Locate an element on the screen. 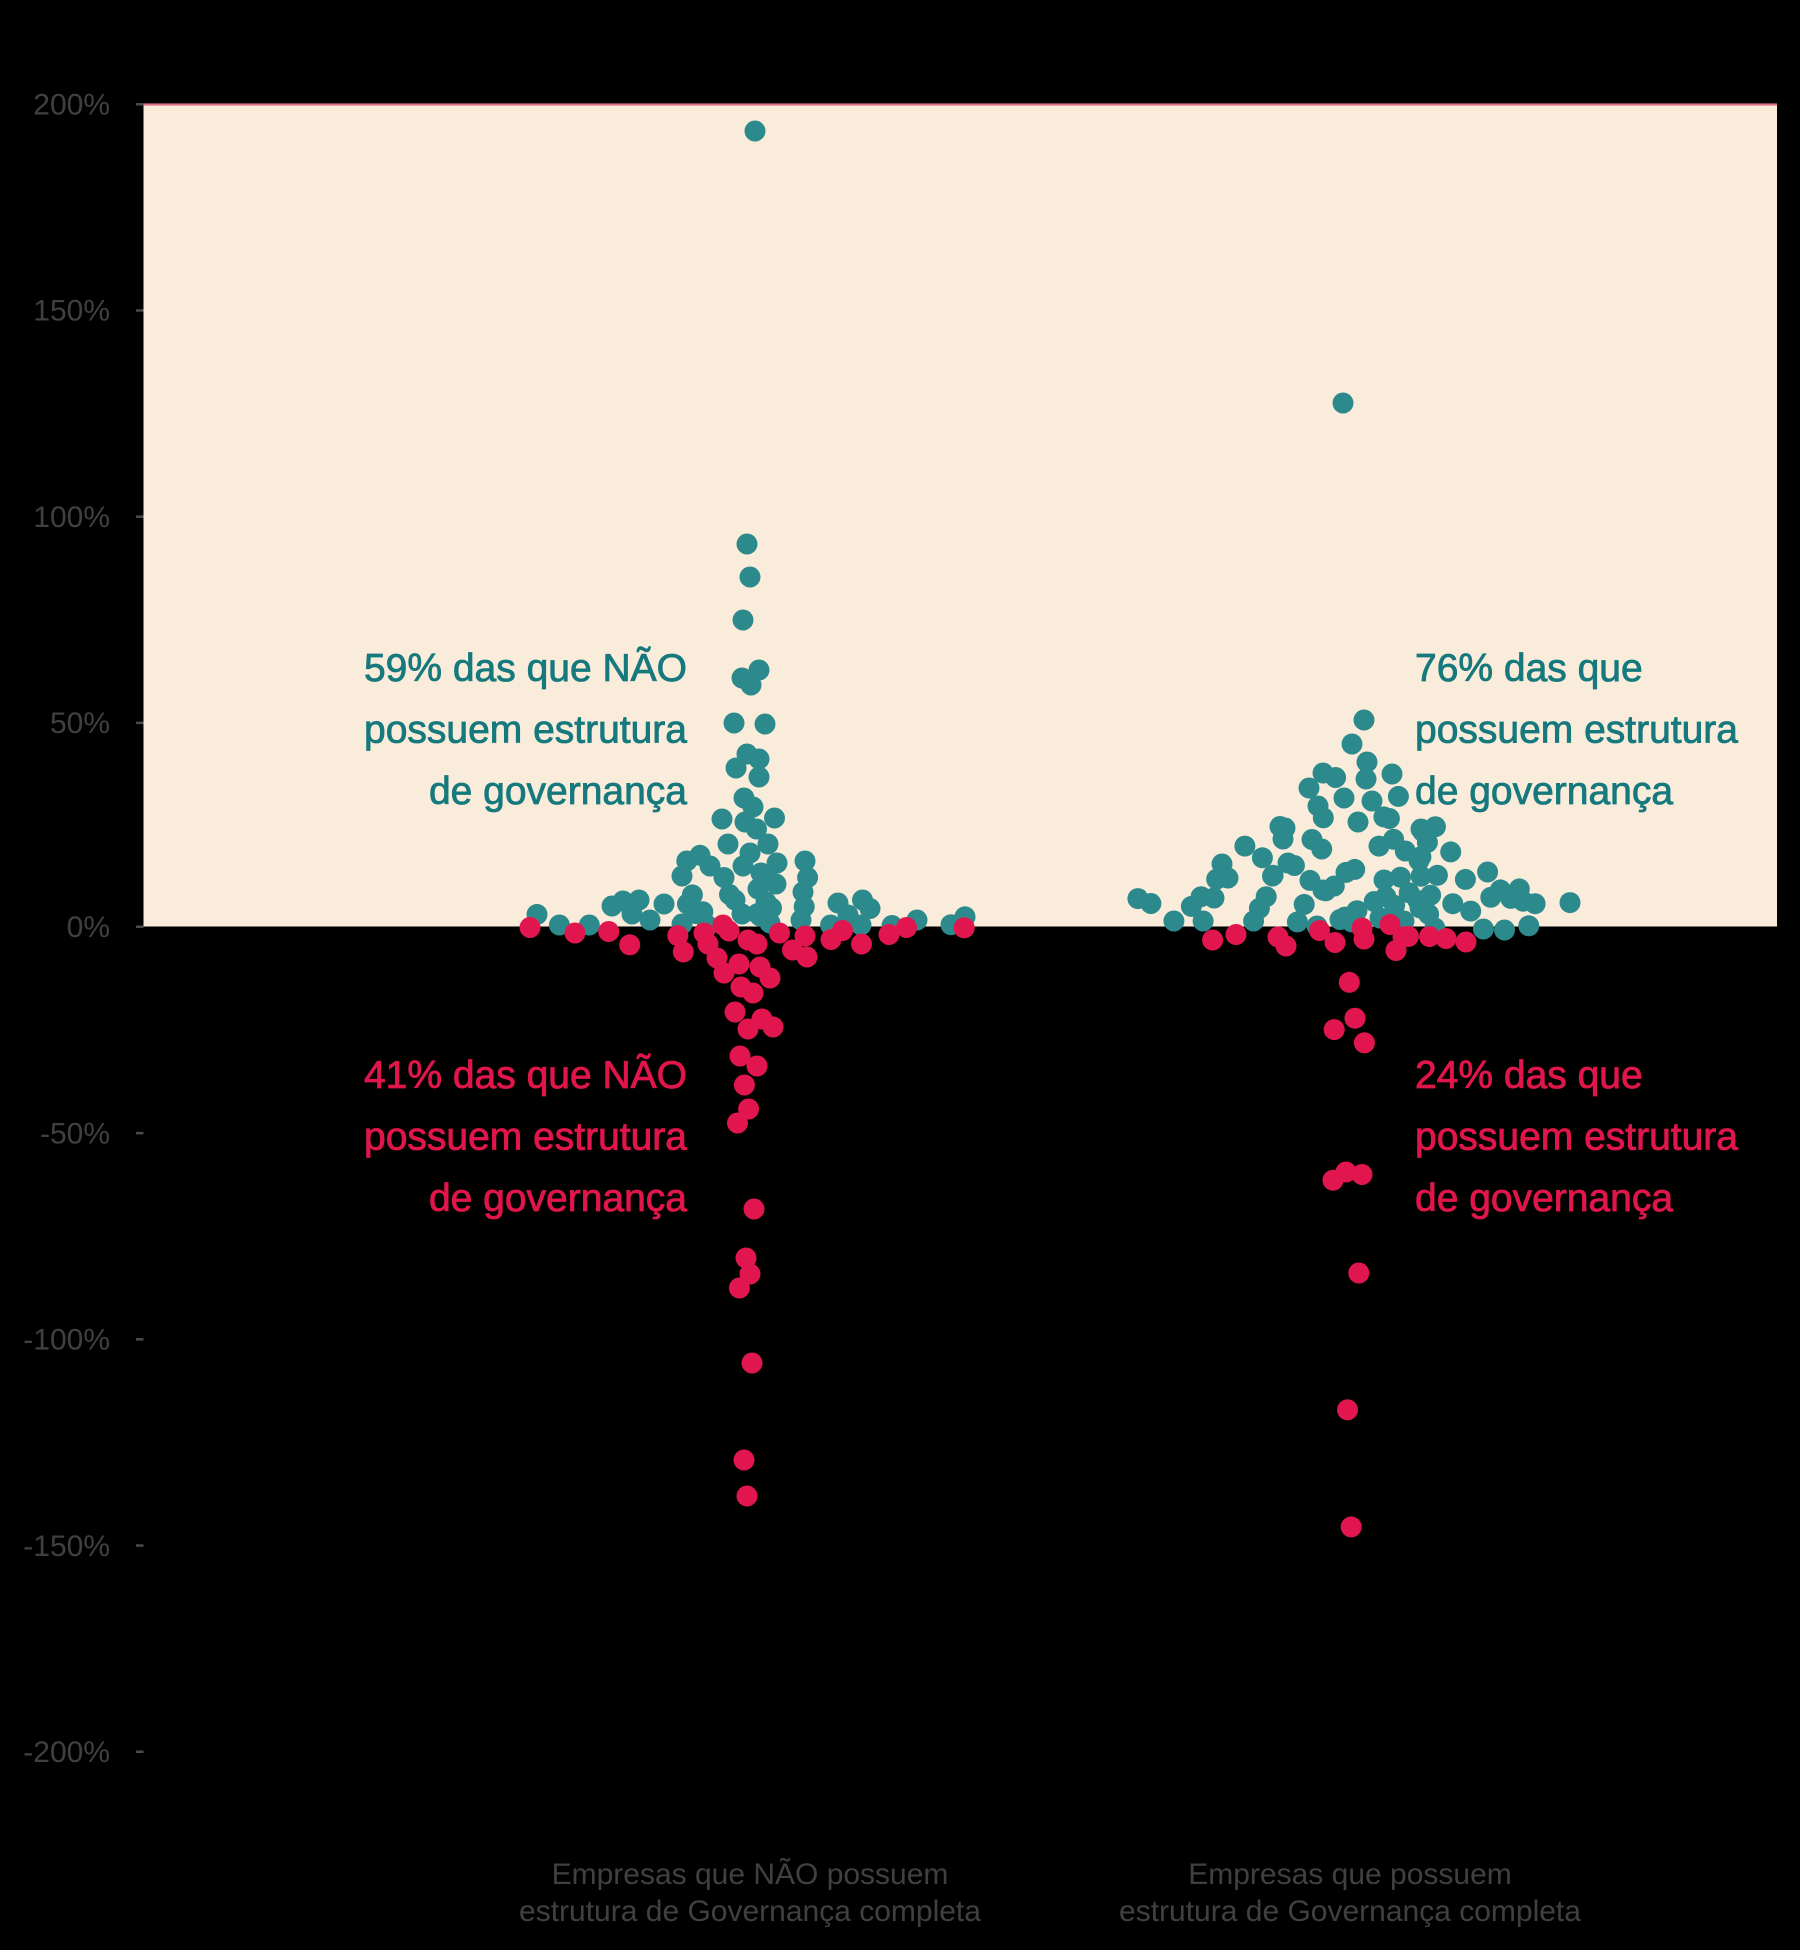 The height and width of the screenshot is (1950, 1800). svg-text: 150% is located at coordinates (71, 311).